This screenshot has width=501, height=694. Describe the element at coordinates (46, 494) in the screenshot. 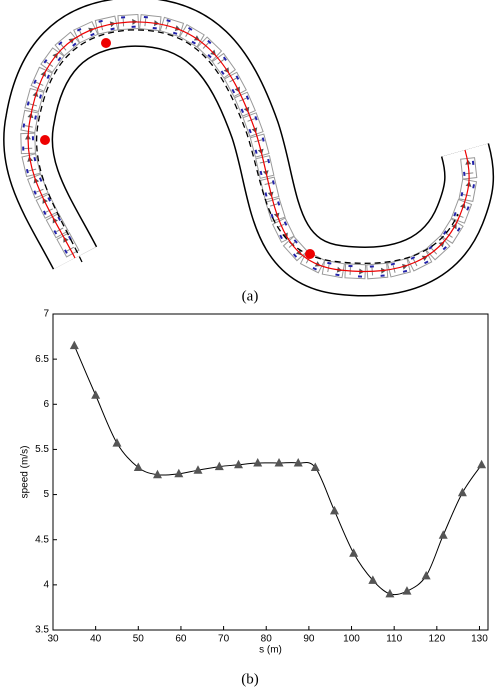

I see `y-tick-label: 5` at that location.